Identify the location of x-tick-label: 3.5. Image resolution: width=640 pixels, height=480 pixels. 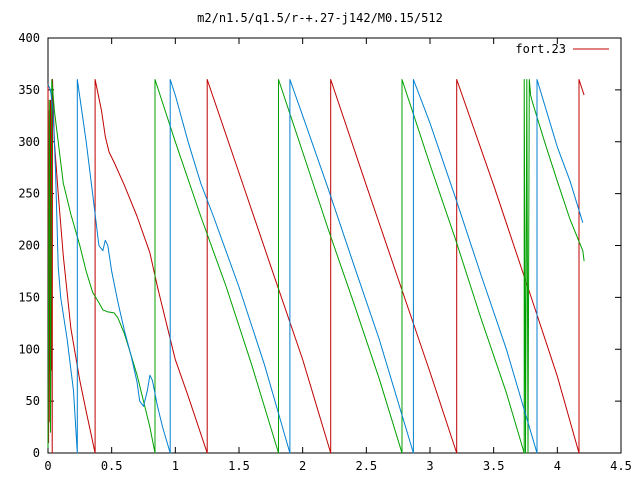
(494, 466).